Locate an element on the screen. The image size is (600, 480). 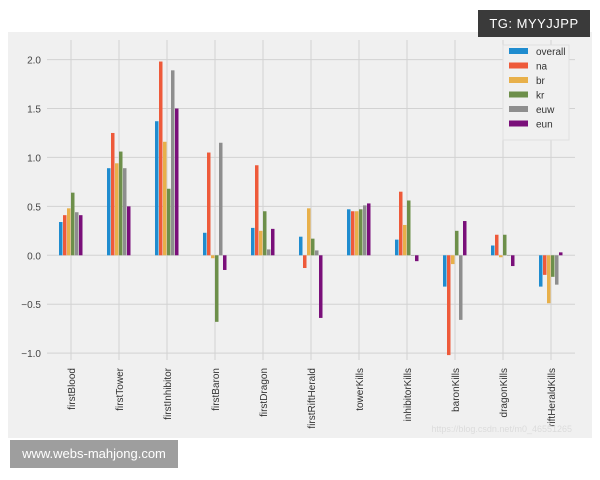
bar-kr-baronKills is located at coordinates (457, 243).